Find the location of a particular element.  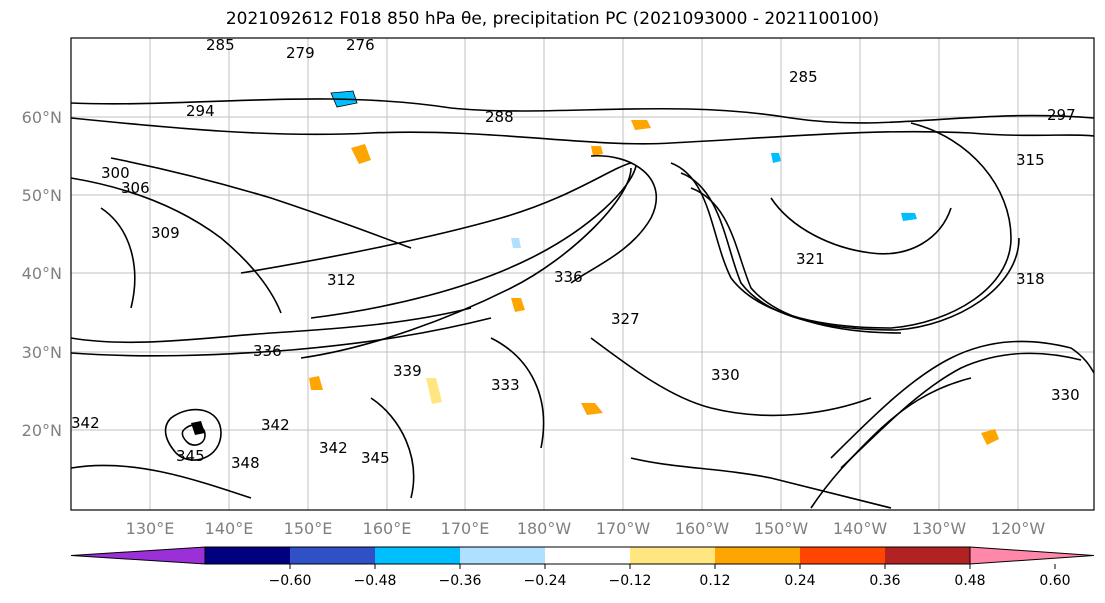

lon-tick-label: 140°E is located at coordinates (229, 528).